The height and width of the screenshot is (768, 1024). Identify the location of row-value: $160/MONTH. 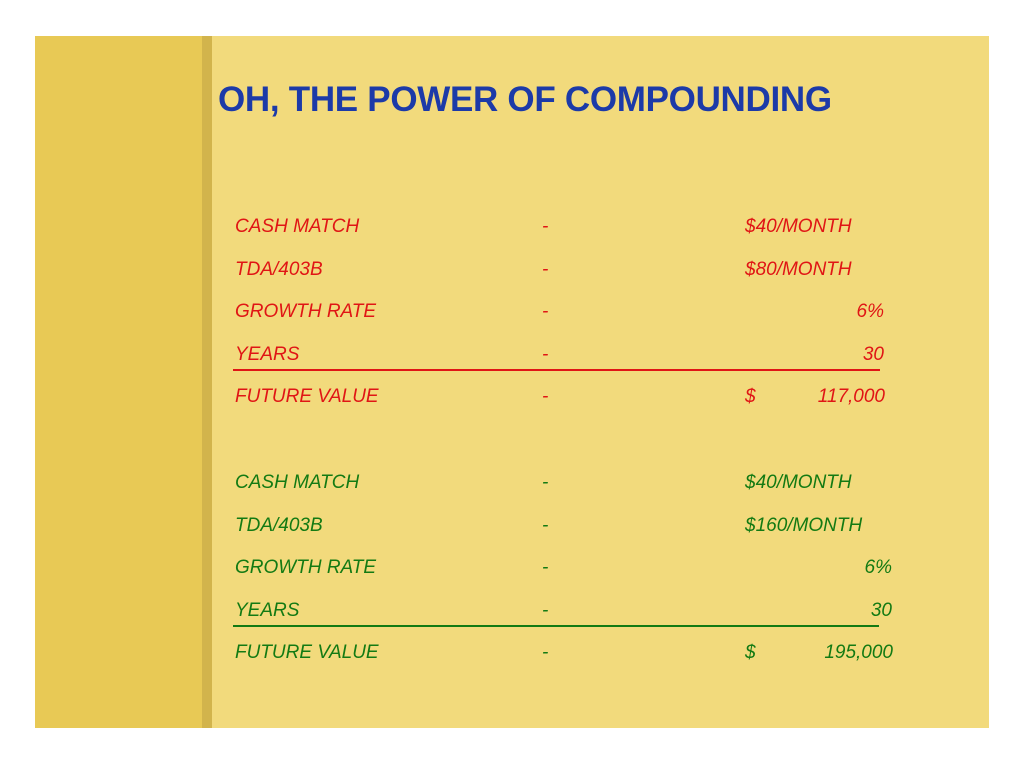
(804, 525).